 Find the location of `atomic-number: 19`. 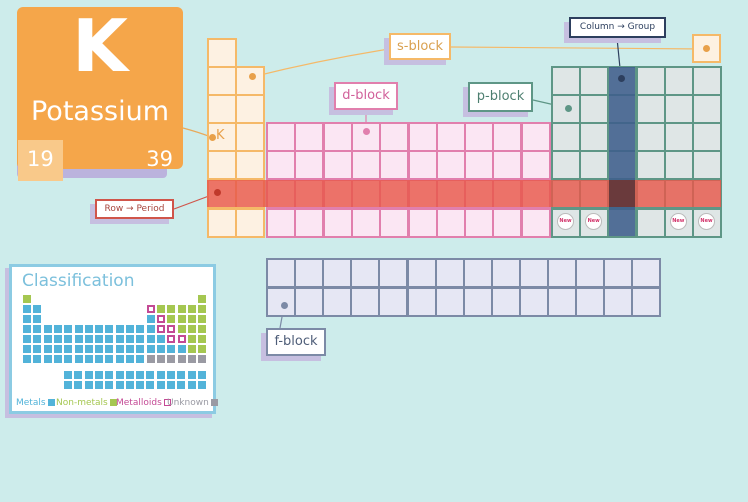

atomic-number: 19 is located at coordinates (40, 159).